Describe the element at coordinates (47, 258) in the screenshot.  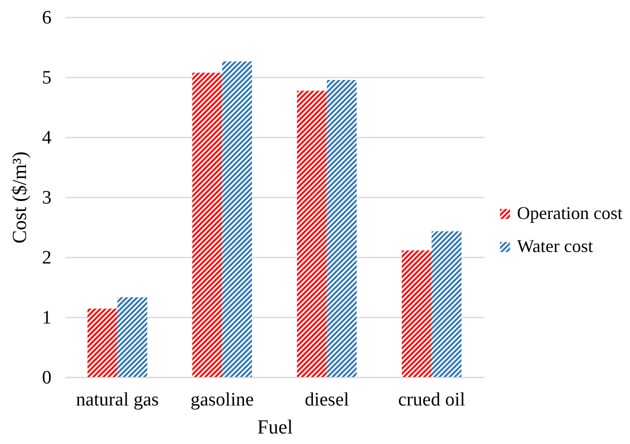
I see `y-tick-label: 2` at that location.